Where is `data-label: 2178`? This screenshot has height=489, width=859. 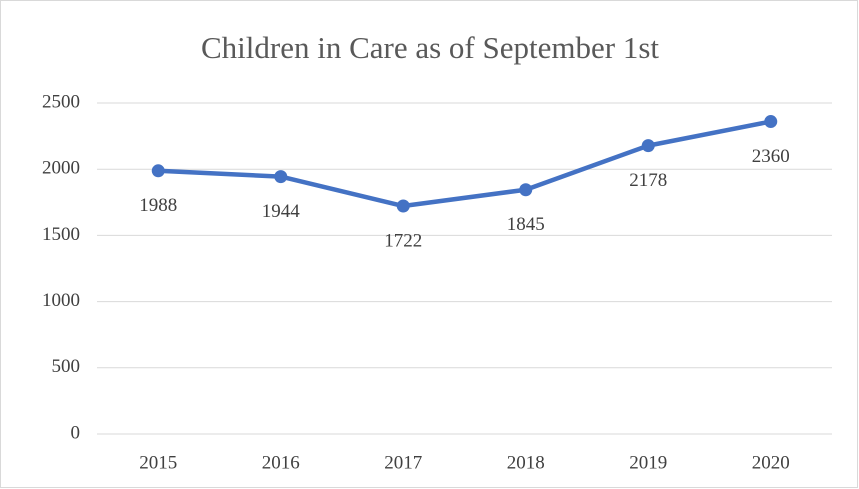
data-label: 2178 is located at coordinates (648, 180).